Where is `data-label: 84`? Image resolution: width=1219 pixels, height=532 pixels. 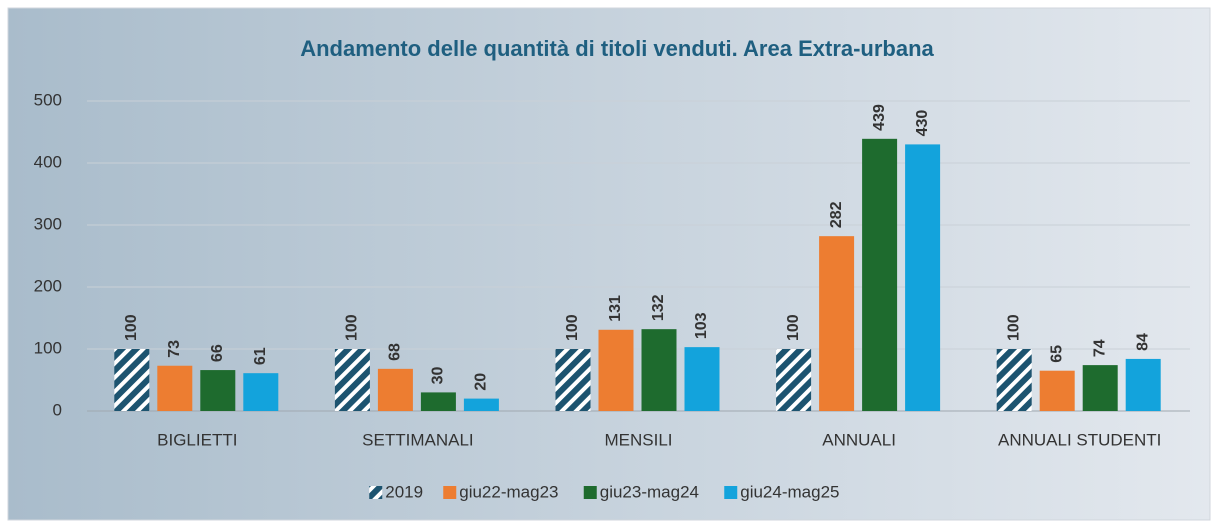 data-label: 84 is located at coordinates (1142, 342).